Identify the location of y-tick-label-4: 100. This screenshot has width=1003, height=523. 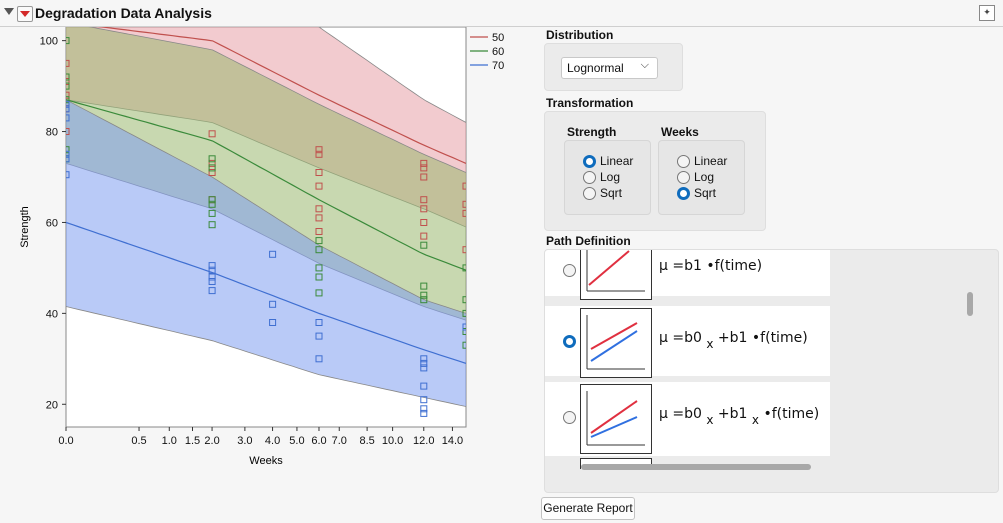
(49, 42).